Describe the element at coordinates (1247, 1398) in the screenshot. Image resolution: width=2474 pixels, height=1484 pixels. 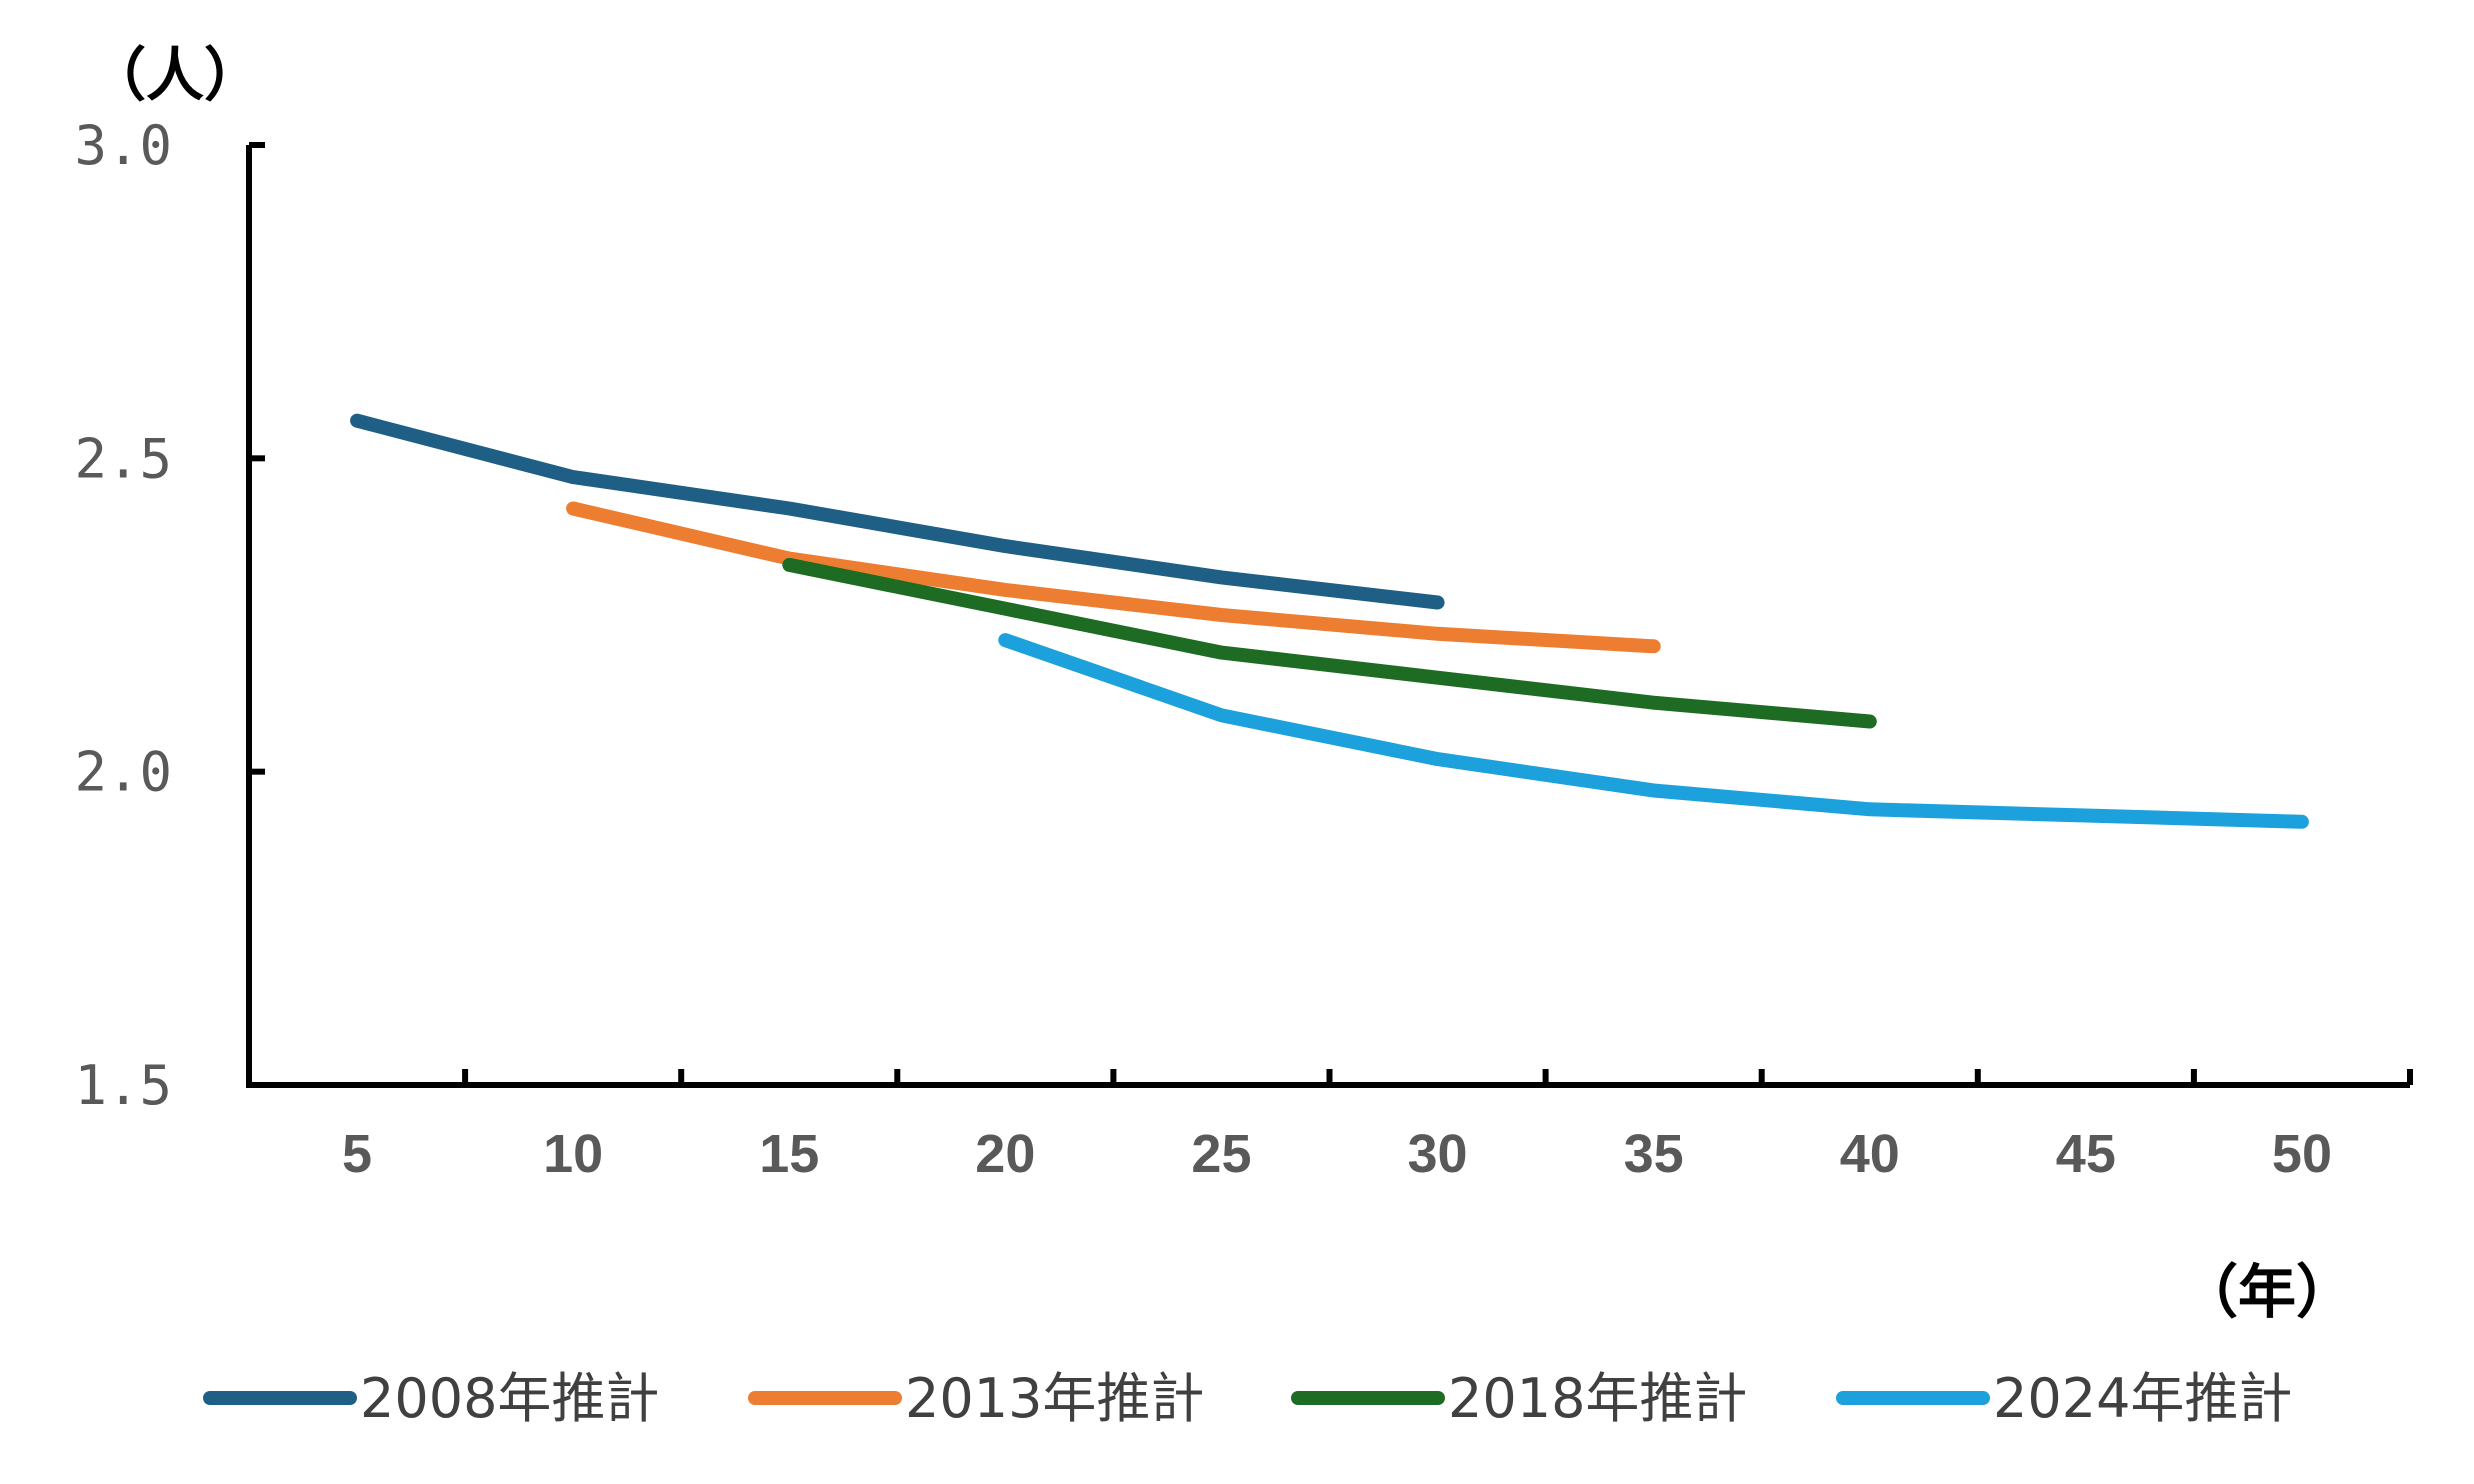
I see `legend: 2008年推計 2013年推計 2018年推計 2024年推計` at that location.